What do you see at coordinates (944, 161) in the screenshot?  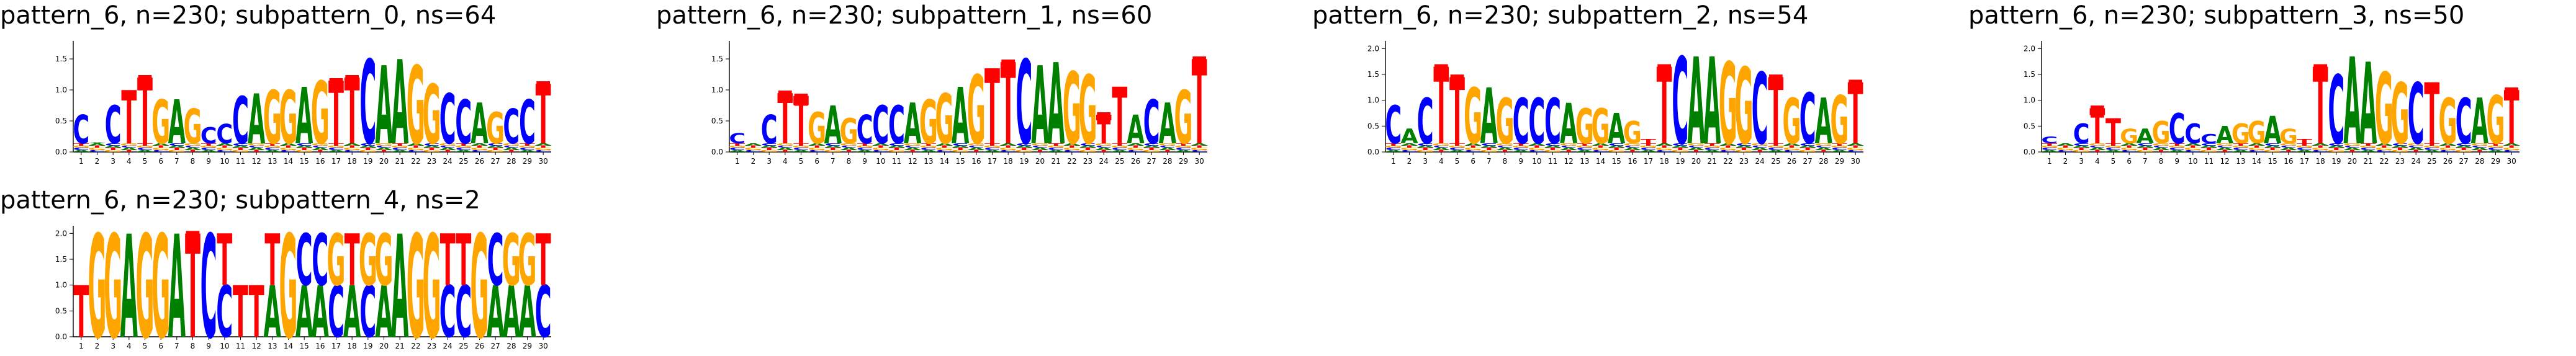 I see `x-tick-label: 14` at bounding box center [944, 161].